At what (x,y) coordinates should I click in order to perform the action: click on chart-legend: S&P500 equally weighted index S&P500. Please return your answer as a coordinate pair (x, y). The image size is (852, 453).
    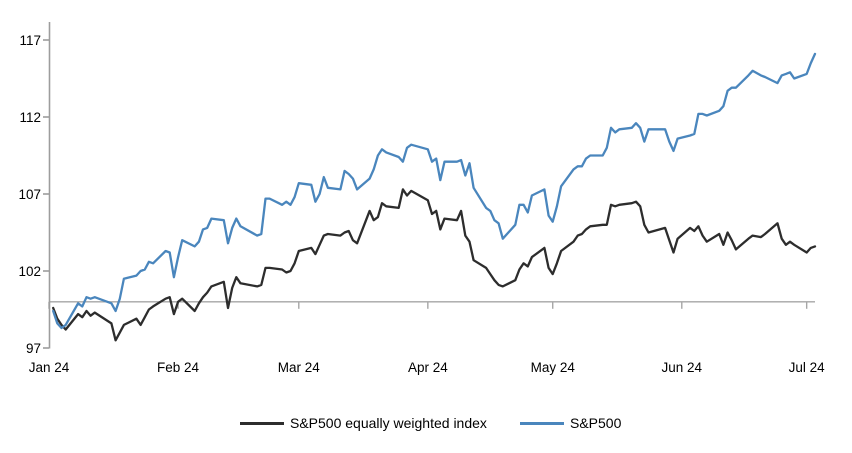
    Looking at the image, I should click on (426, 424).